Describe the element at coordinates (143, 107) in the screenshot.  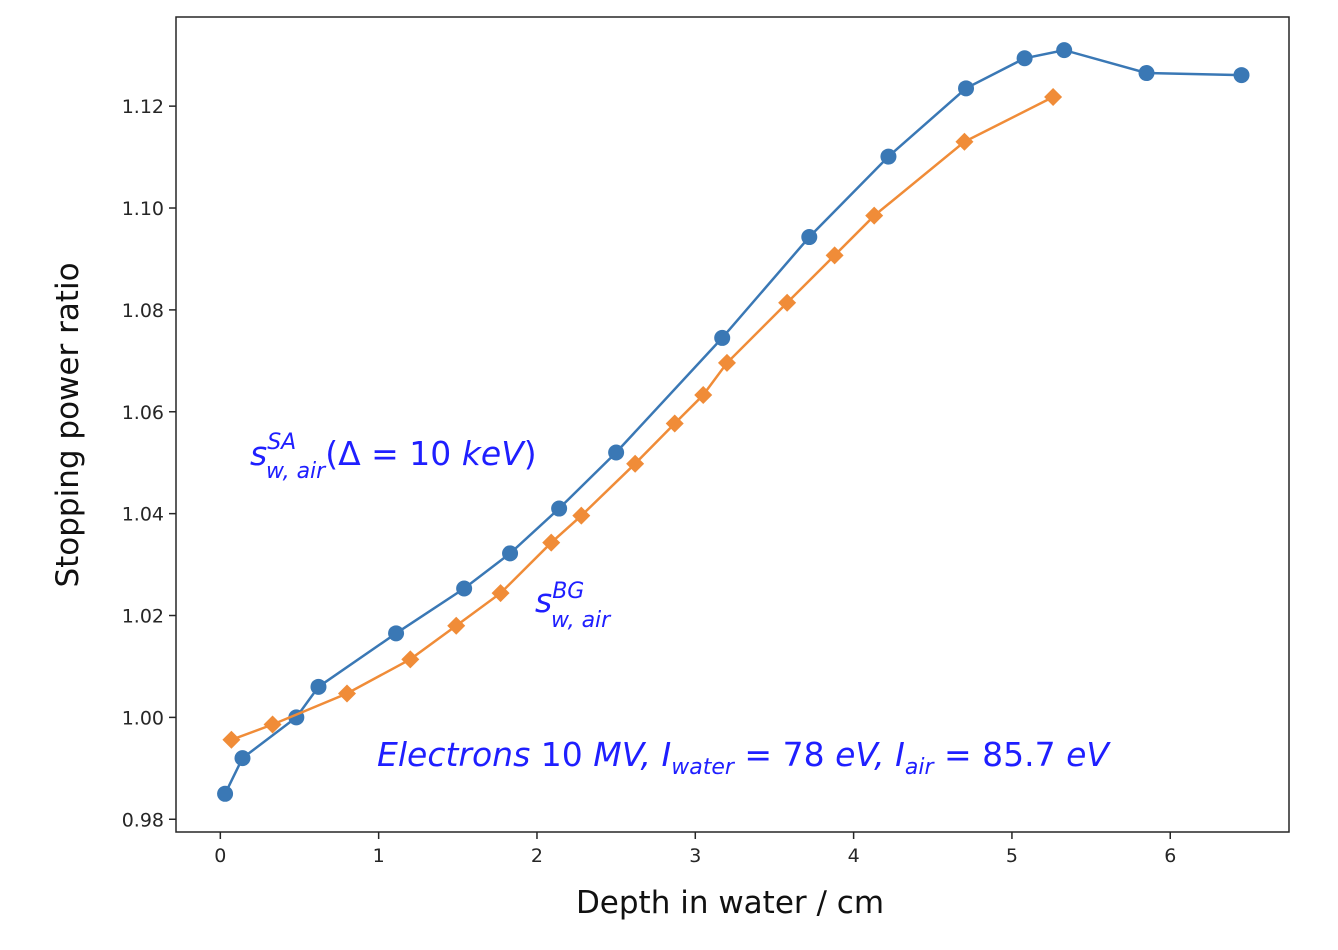
I see `y-tick-label: 1.12` at that location.